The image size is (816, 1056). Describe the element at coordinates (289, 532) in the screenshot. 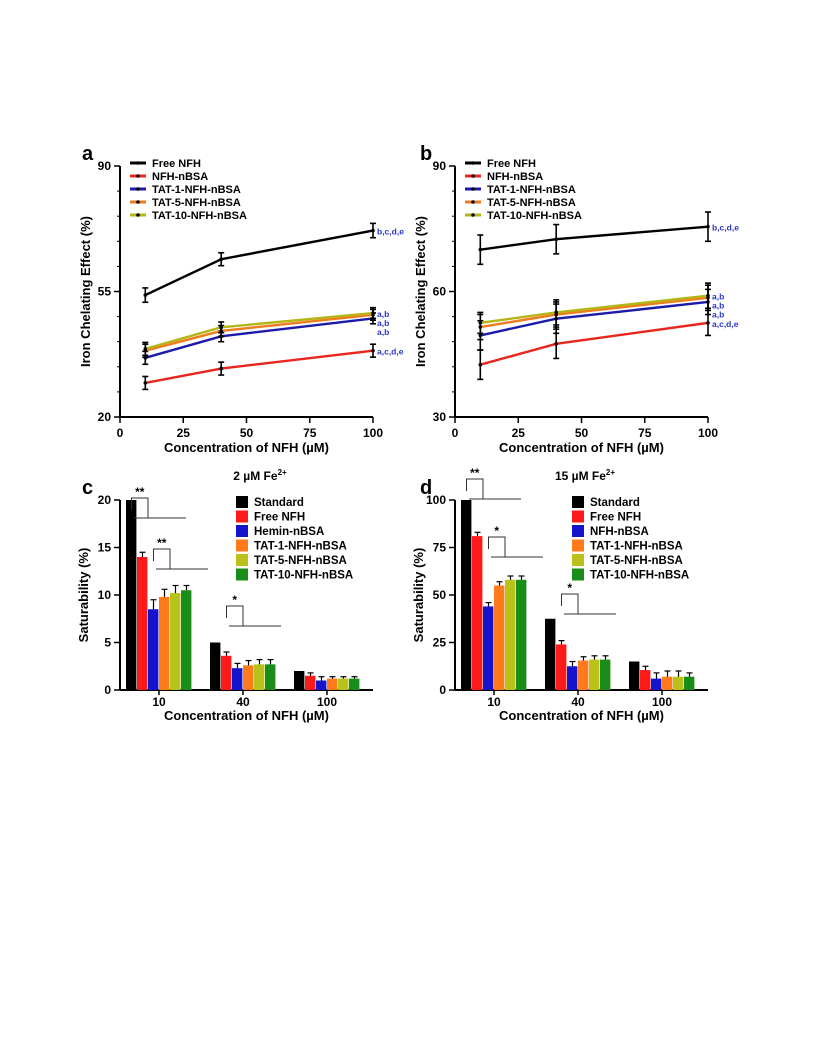

I see `legend-label: Hemin-nBSA` at that location.